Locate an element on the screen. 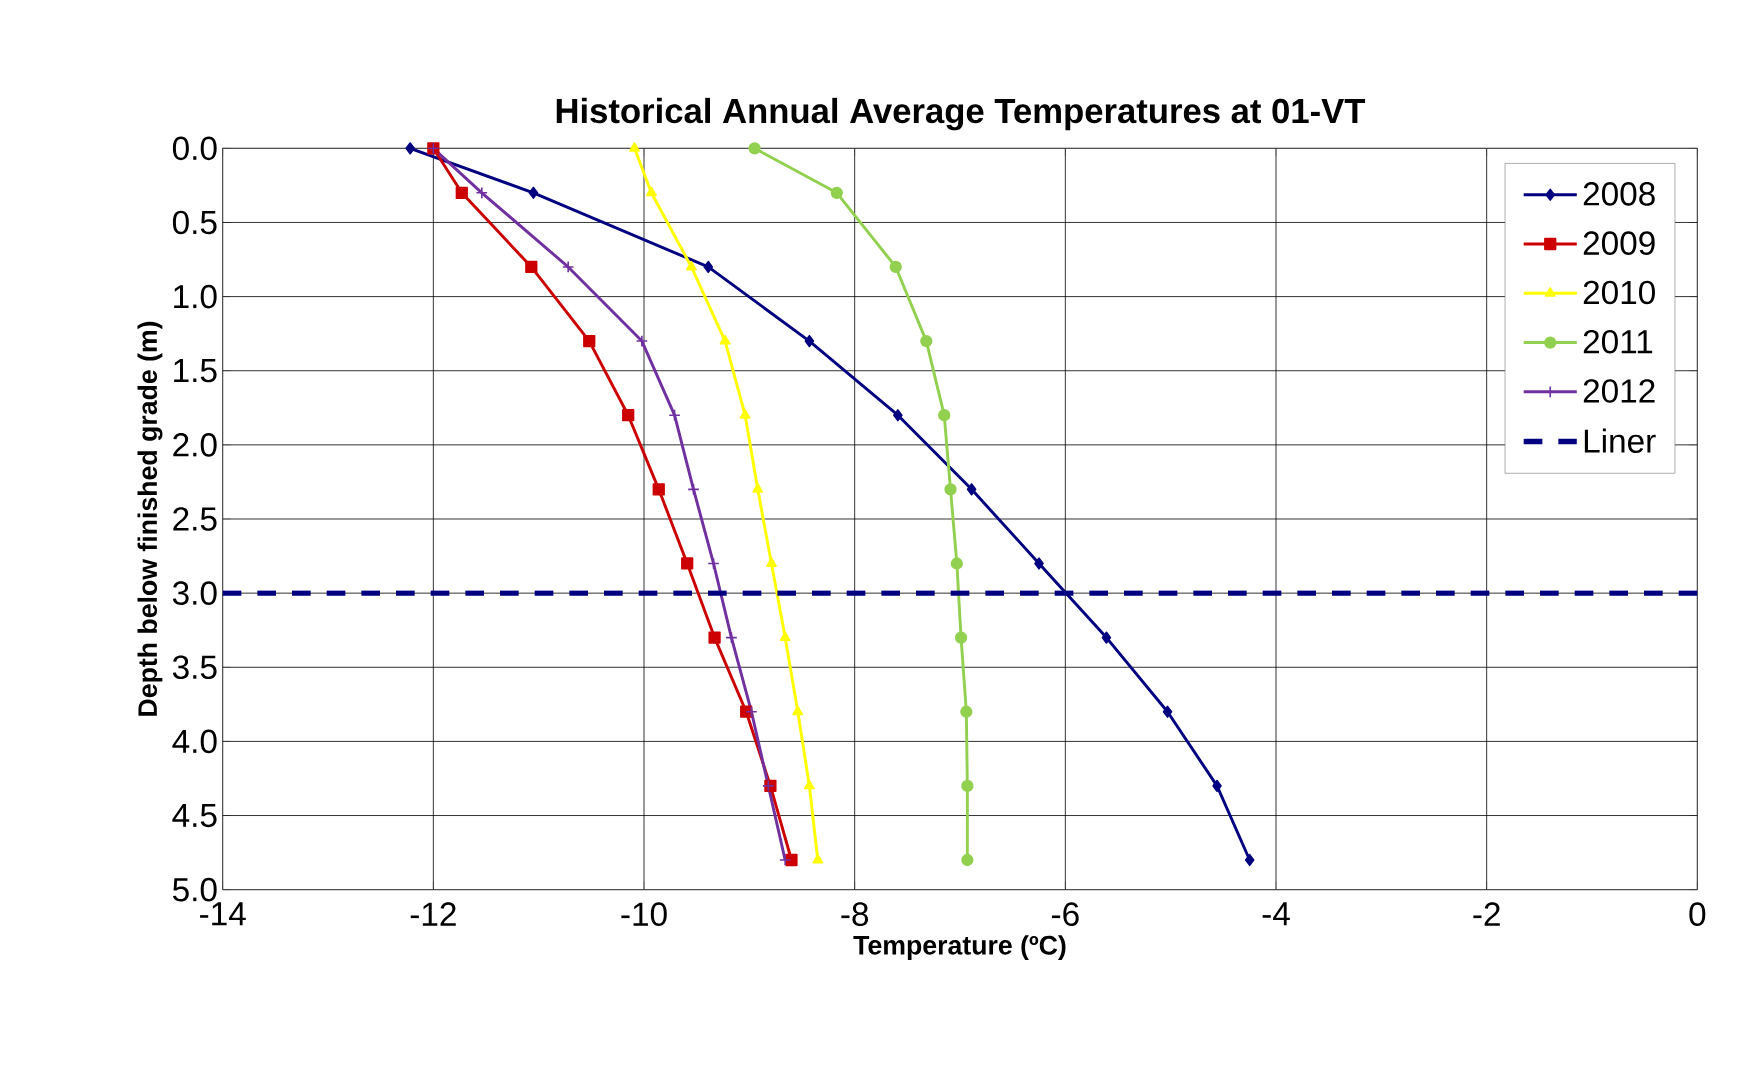  legend-label: 2008 is located at coordinates (1619, 194).